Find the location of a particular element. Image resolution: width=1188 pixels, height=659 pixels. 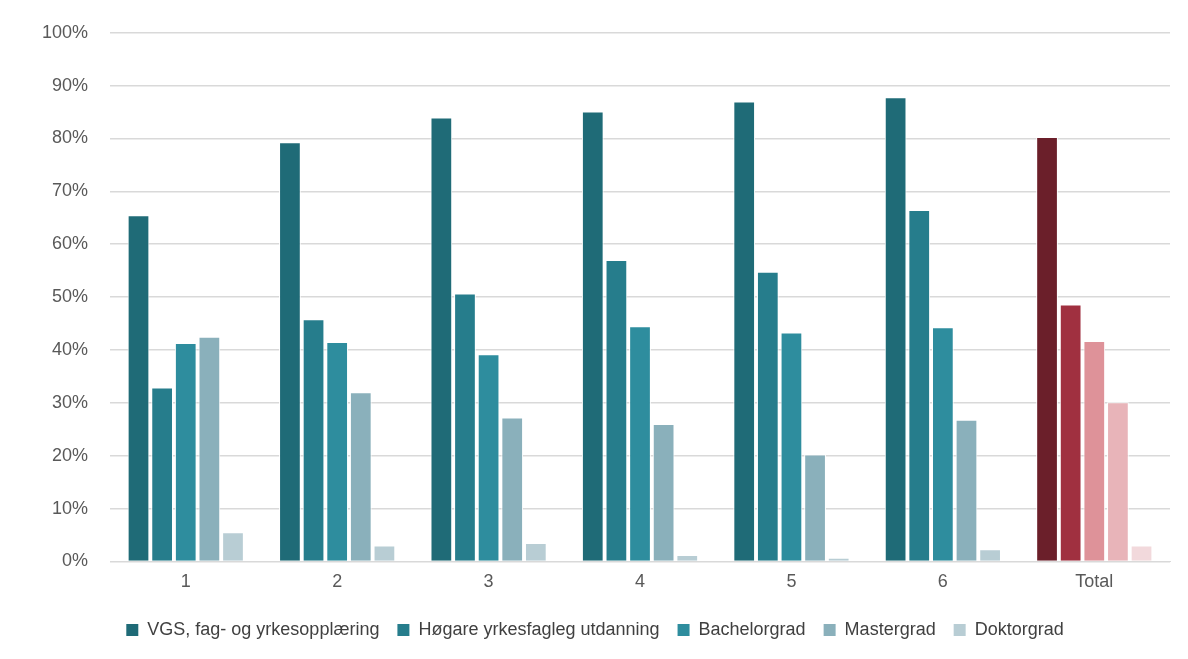

legend-label: Høgare yrkesfagleg utdanning is located at coordinates (539, 628).